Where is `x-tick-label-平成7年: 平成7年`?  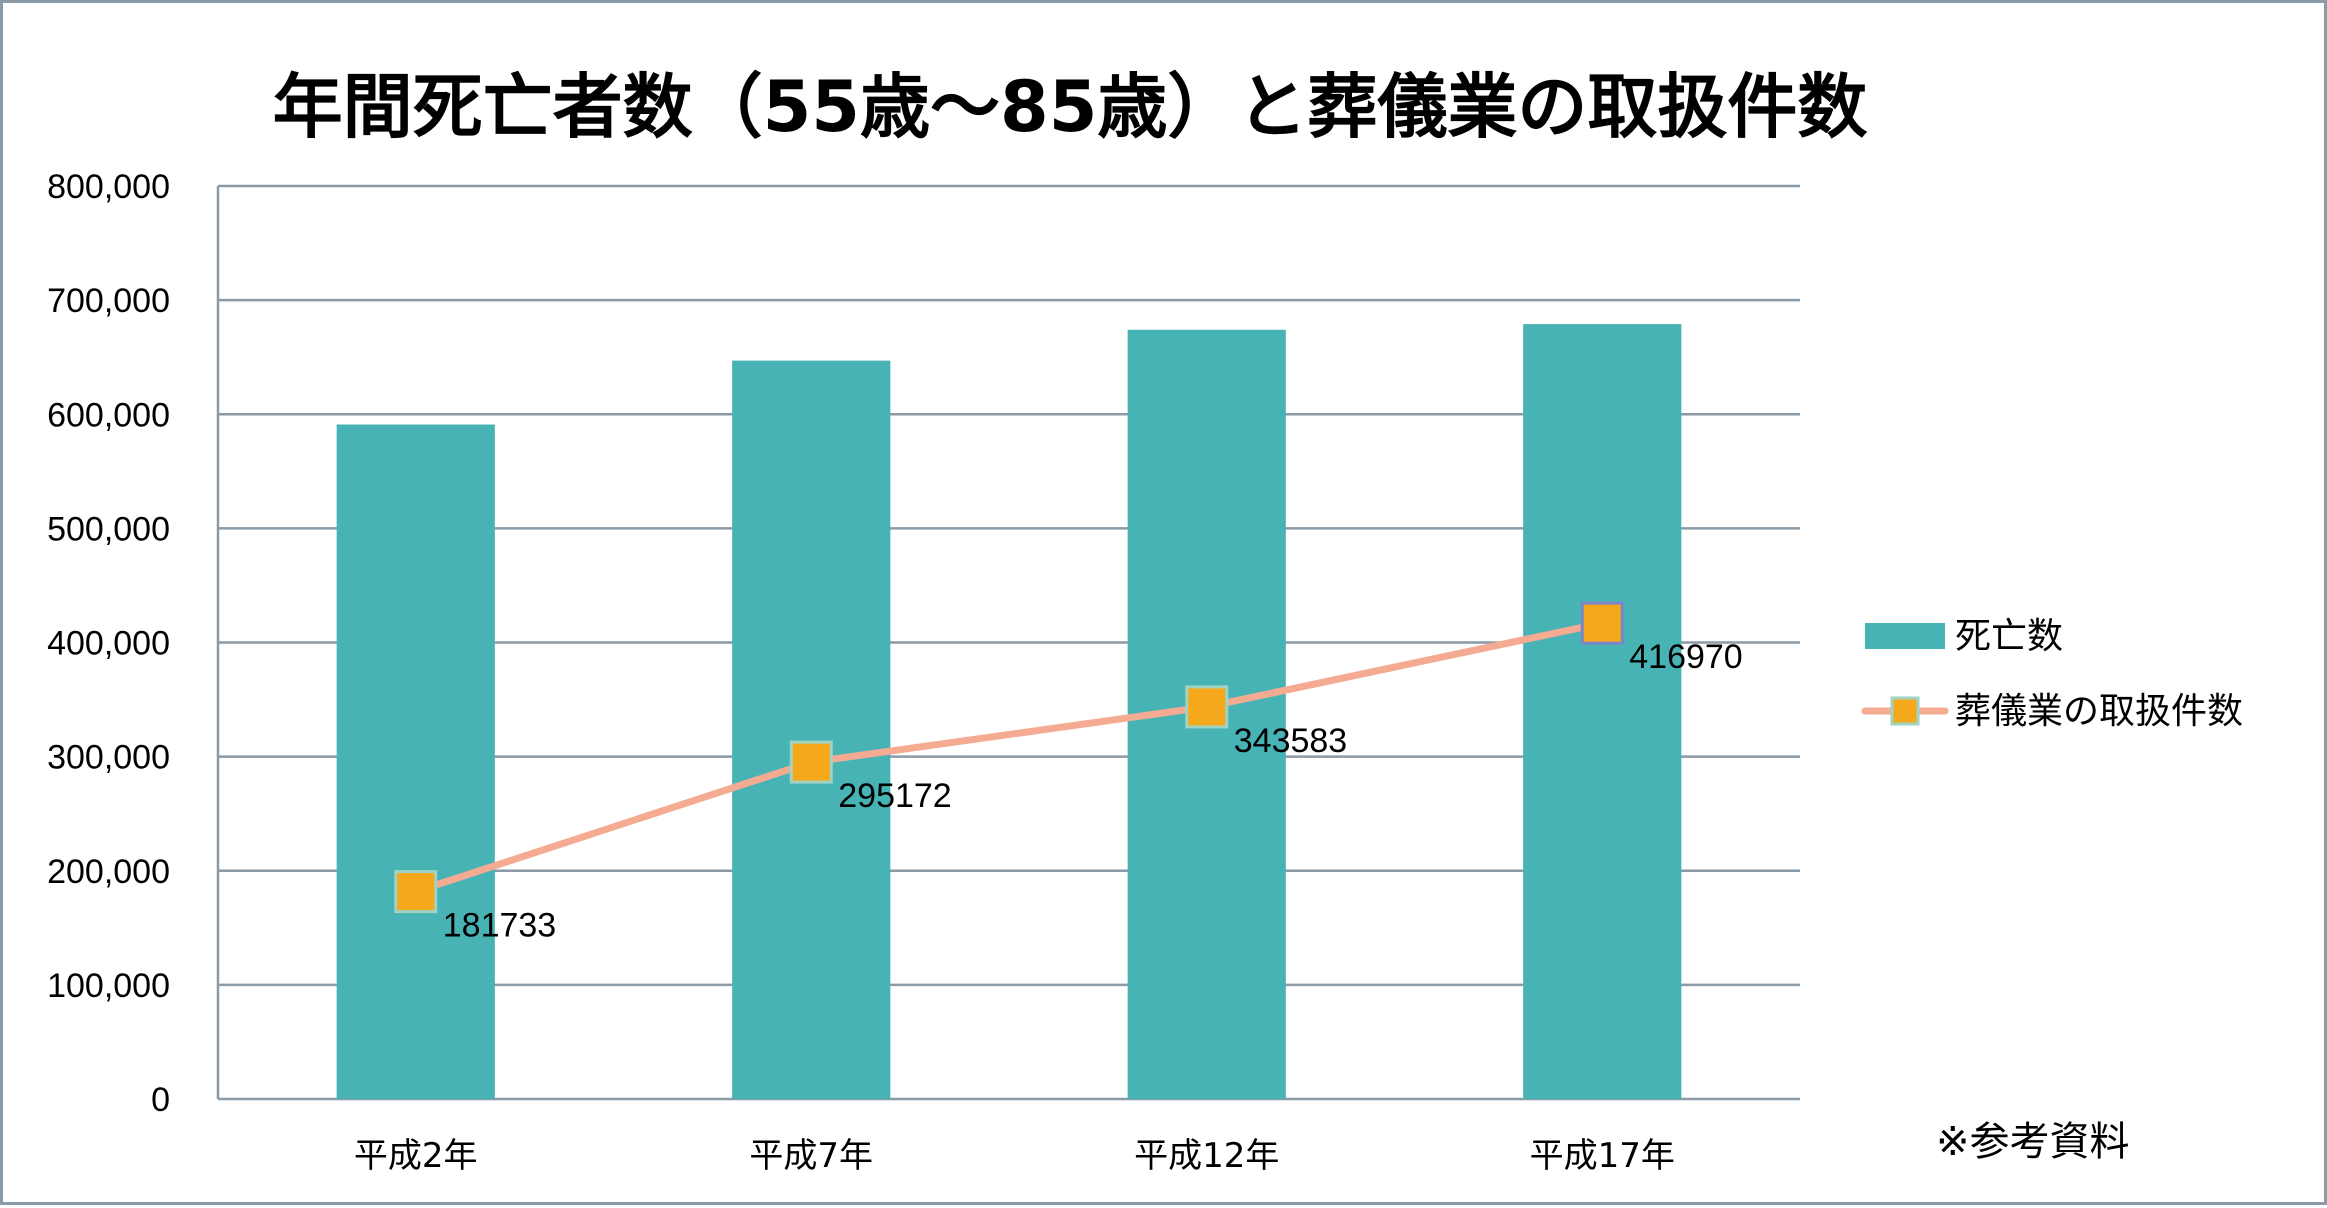 x-tick-label-平成7年: 平成7年 is located at coordinates (811, 1156).